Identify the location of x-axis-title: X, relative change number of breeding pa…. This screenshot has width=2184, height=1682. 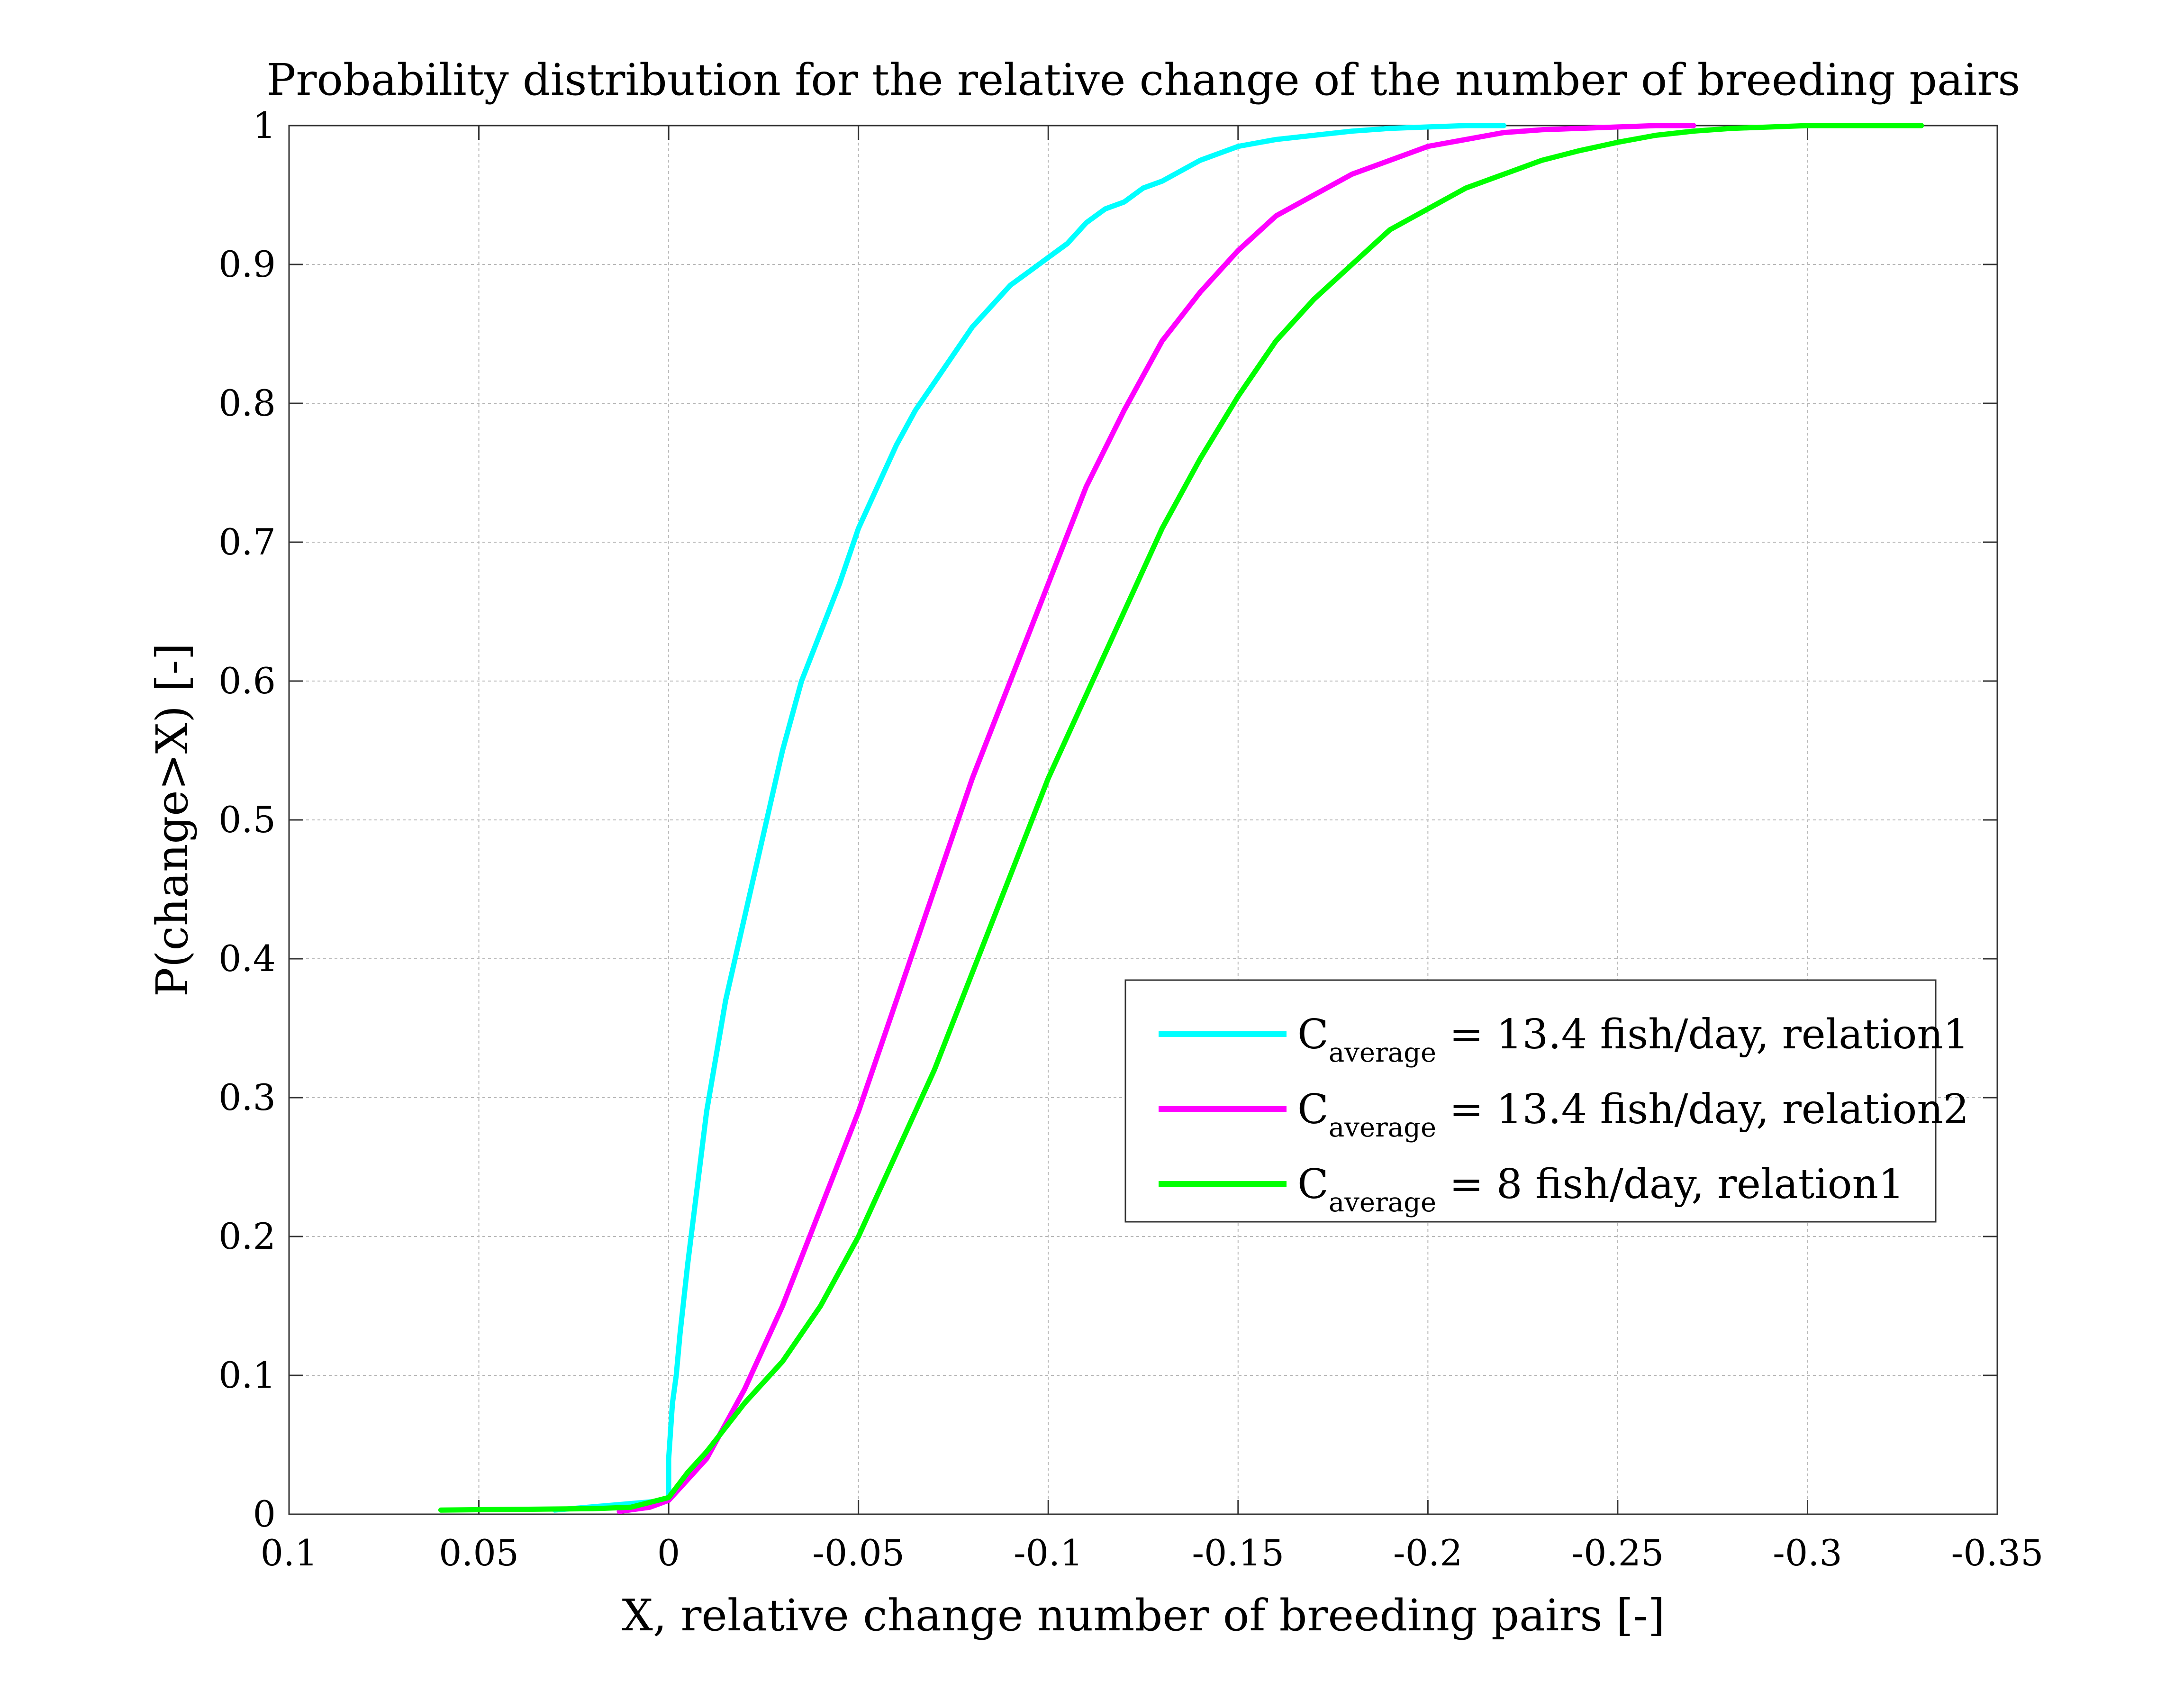
(1143, 1615).